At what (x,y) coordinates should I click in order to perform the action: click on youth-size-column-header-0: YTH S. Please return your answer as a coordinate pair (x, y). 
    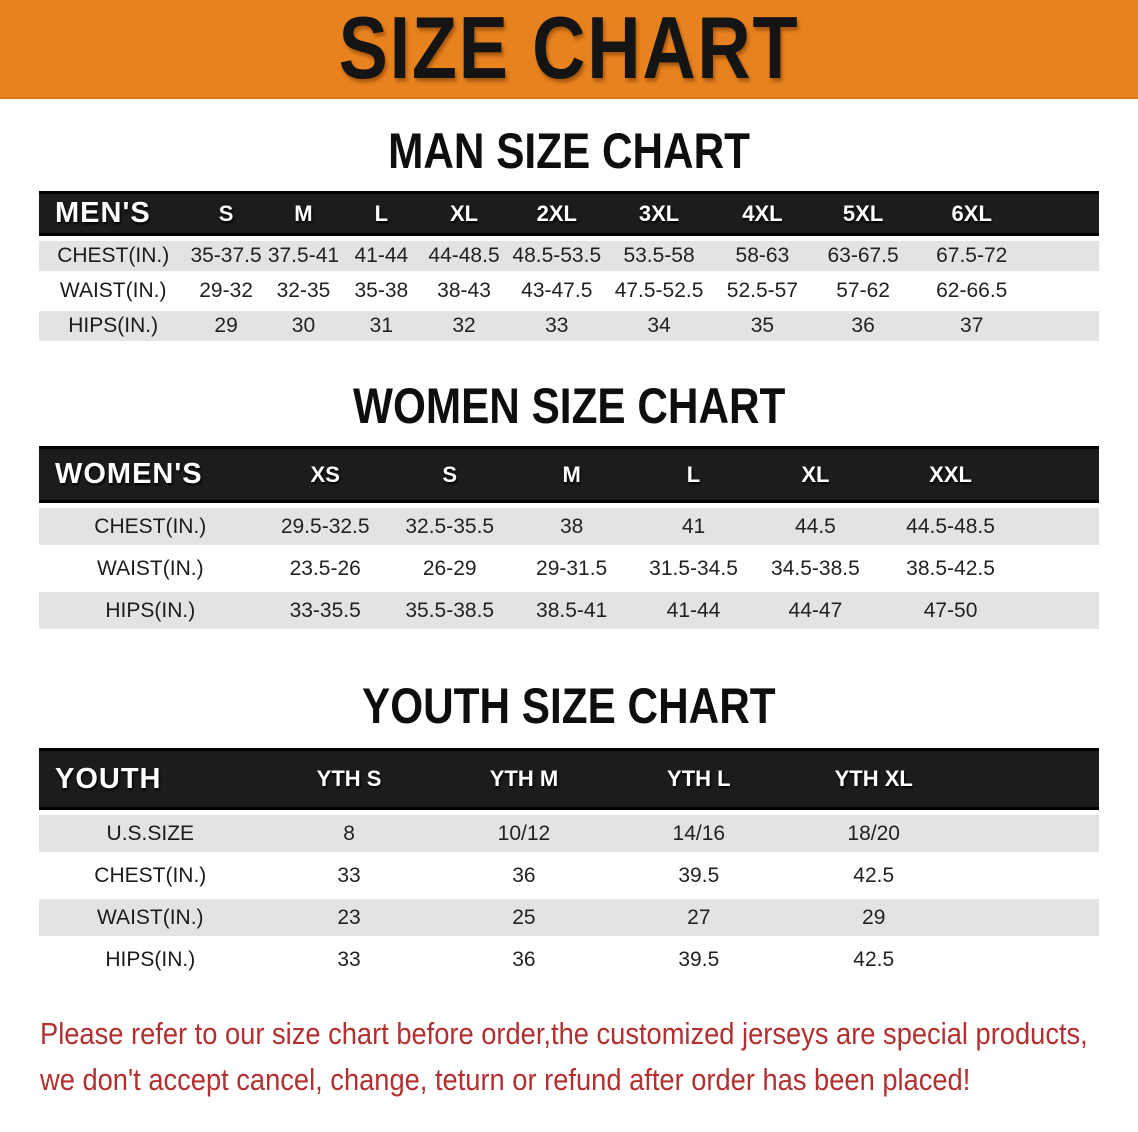
    Looking at the image, I should click on (349, 779).